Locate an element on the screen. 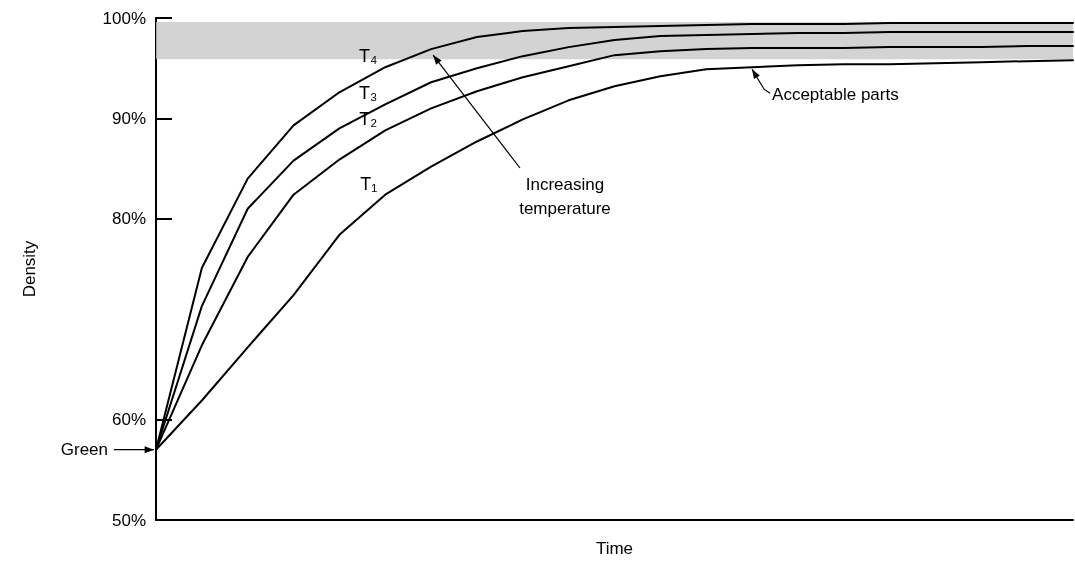  y-axis-title: Density is located at coordinates (29, 269).